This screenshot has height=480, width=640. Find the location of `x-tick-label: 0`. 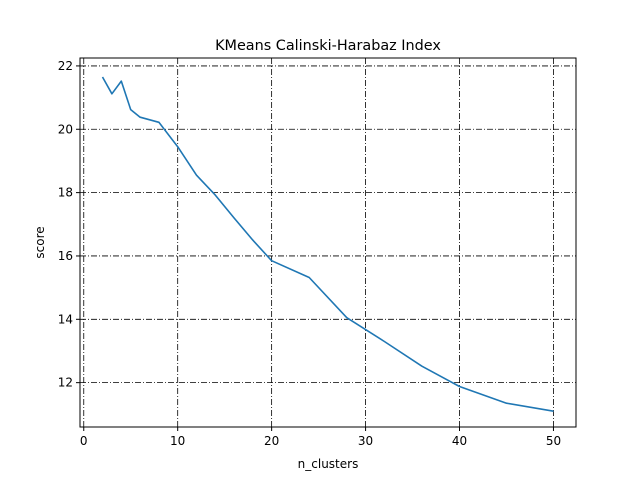

x-tick-label: 0 is located at coordinates (84, 441).